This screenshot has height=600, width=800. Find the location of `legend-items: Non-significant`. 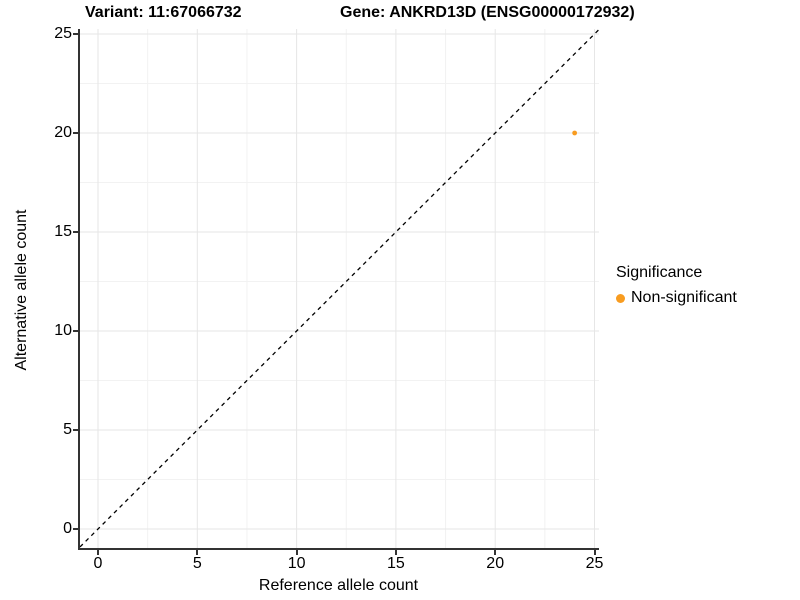

legend-items: Non-significant is located at coordinates (676, 298).